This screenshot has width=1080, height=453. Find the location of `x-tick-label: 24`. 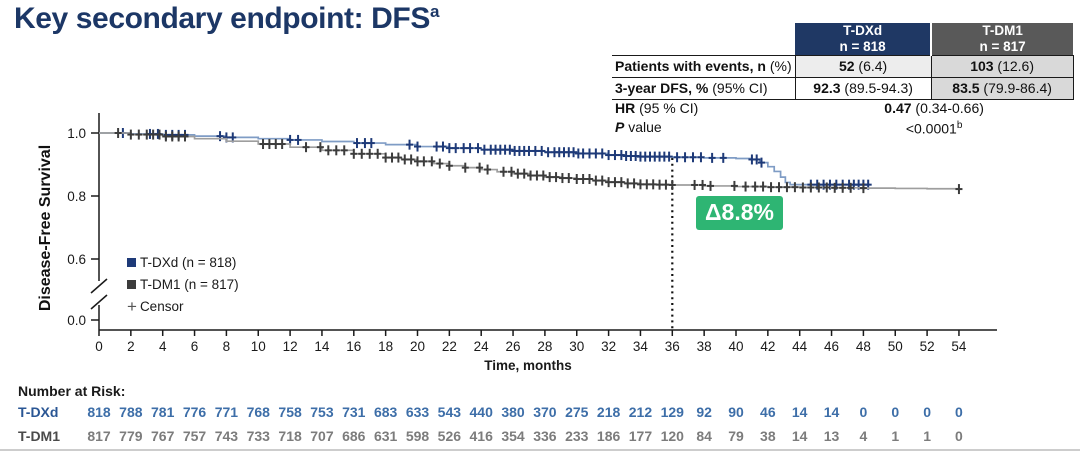

x-tick-label: 24 is located at coordinates (482, 346).